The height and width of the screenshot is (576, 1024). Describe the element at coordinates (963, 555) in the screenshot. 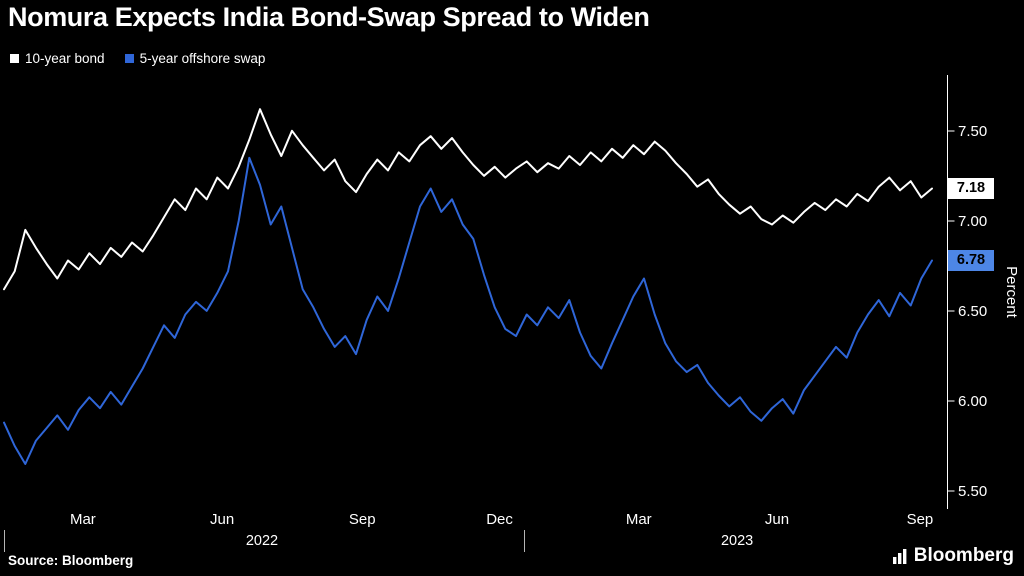

I see `bloomberg-wordmark: Bloomberg` at that location.